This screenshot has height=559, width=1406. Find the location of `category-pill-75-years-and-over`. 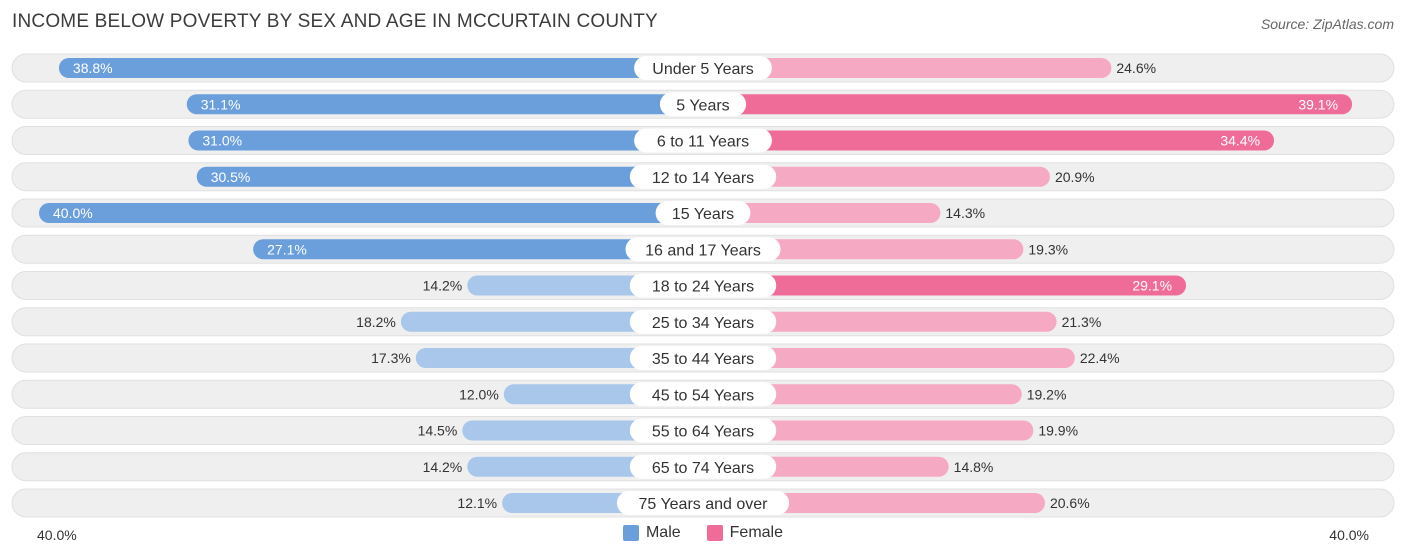

category-pill-75-years-and-over is located at coordinates (703, 503).